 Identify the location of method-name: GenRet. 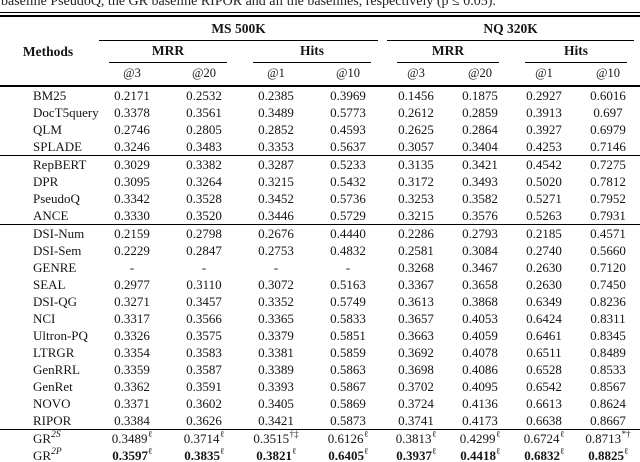
(53, 386).